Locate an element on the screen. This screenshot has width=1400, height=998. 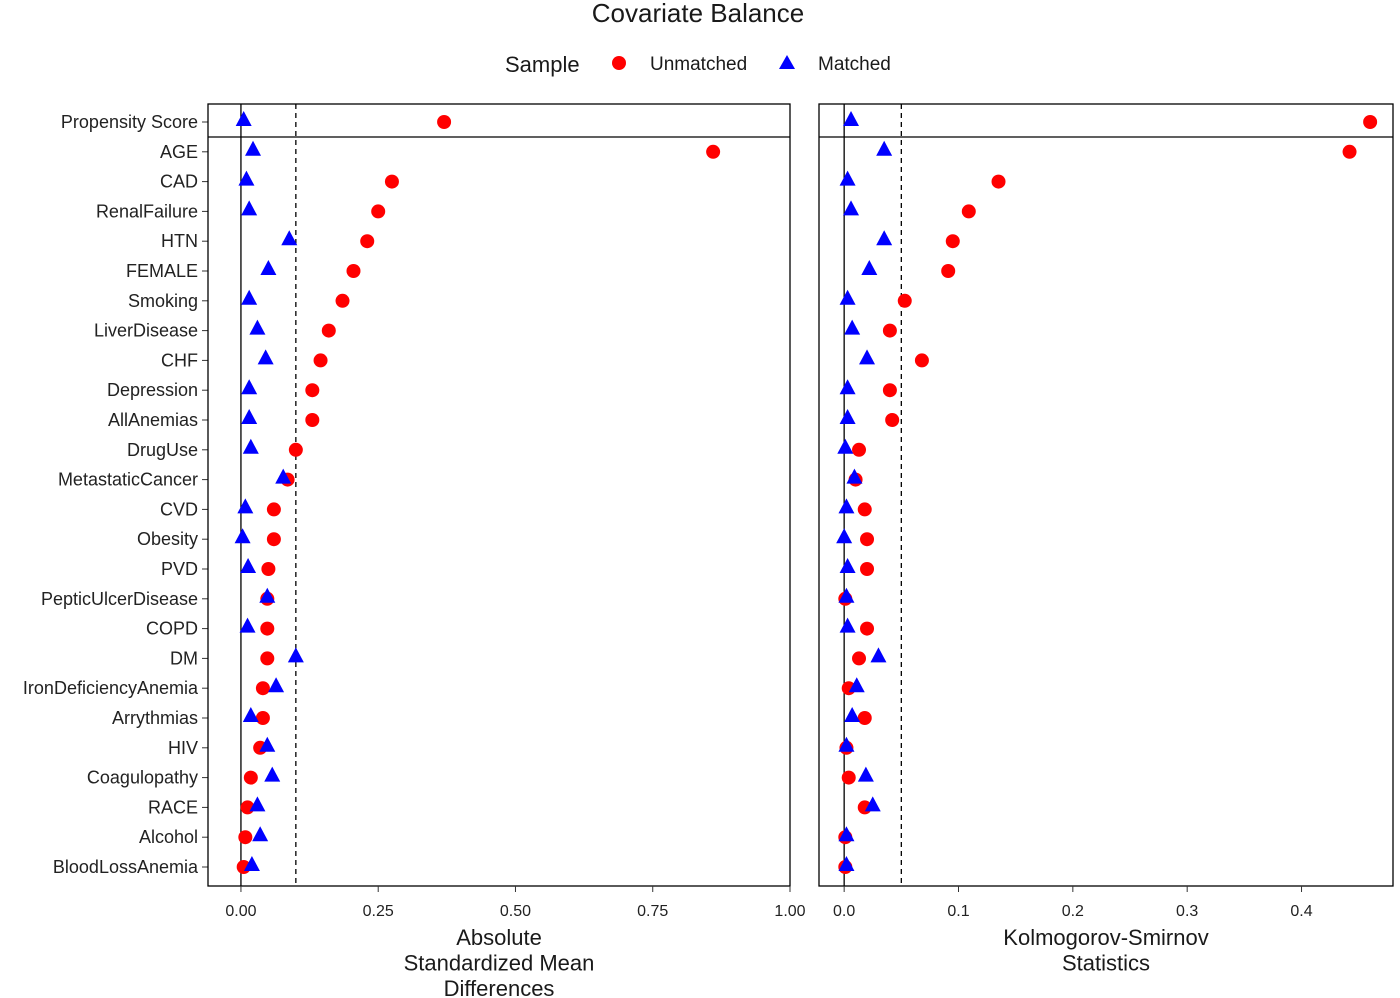
category-label: COPD is located at coordinates (172, 629).